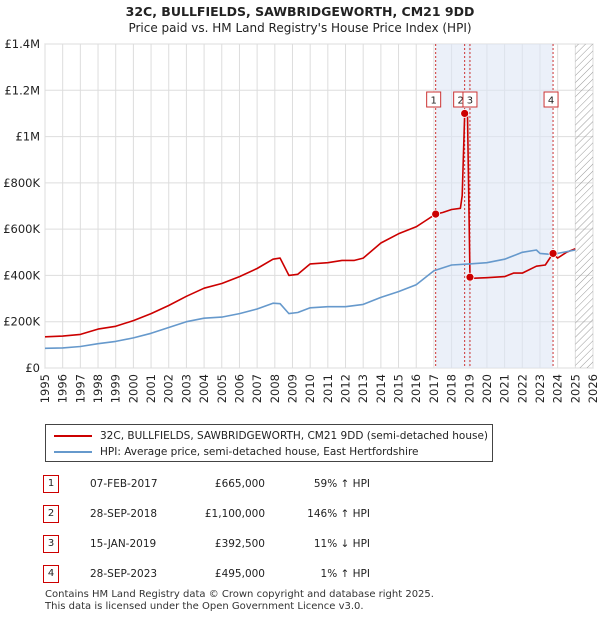 The image size is (600, 620). What do you see at coordinates (51, 574) in the screenshot?
I see `sale-badge: 4` at bounding box center [51, 574].